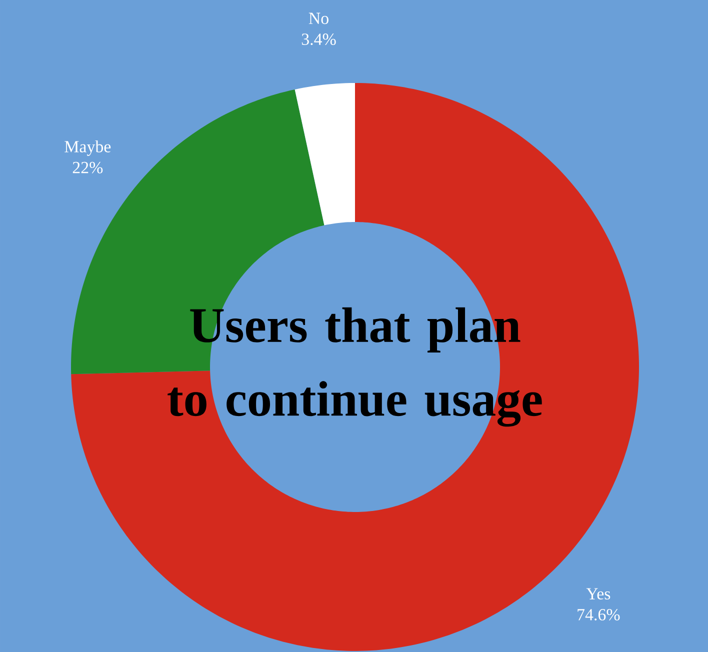 The width and height of the screenshot is (708, 652). I want to click on data-label: 22%, so click(87, 168).